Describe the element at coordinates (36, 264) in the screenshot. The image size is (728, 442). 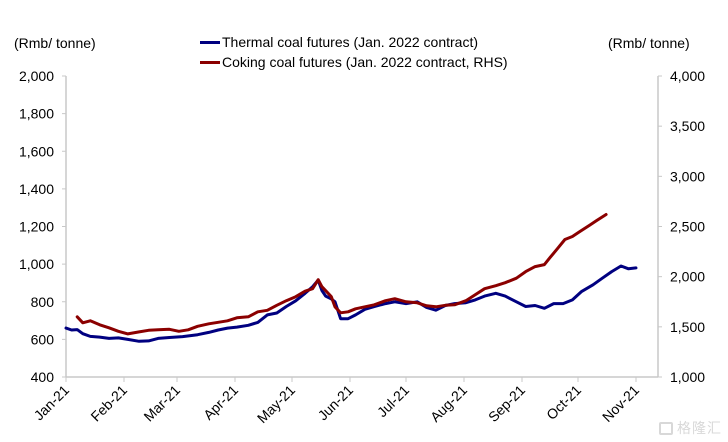
I see `left-y-tick-label: 1,000` at that location.